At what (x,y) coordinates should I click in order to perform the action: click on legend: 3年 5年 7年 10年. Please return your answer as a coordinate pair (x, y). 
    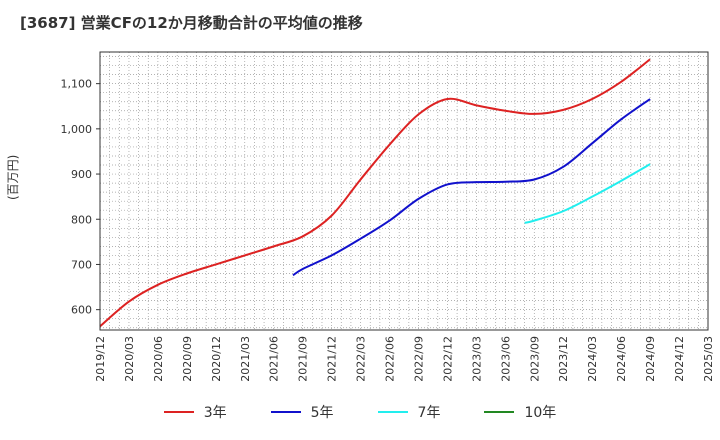
    Looking at the image, I should click on (360, 412).